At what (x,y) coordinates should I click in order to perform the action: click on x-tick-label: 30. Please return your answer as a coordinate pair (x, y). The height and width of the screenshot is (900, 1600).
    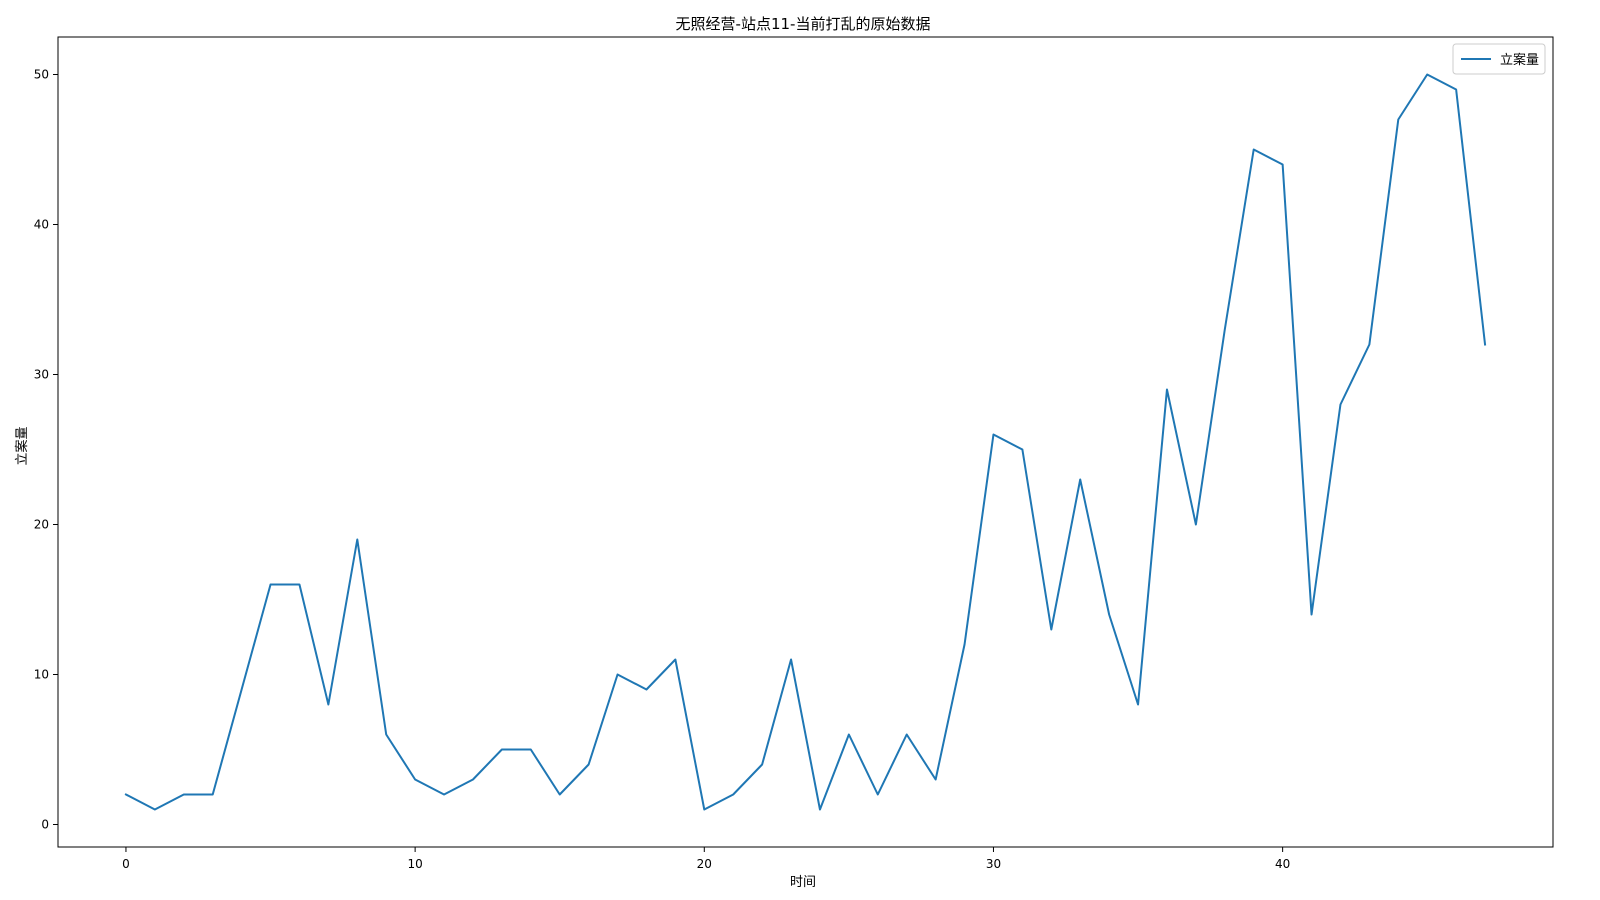
    Looking at the image, I should click on (993, 864).